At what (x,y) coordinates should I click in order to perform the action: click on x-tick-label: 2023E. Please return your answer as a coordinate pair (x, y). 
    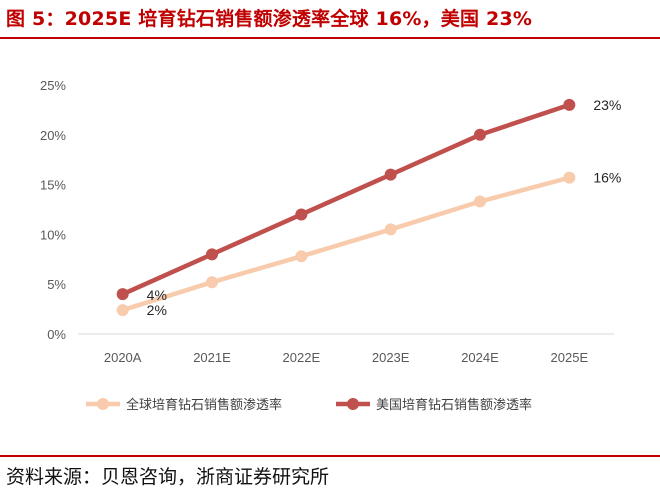
    Looking at the image, I should click on (391, 357).